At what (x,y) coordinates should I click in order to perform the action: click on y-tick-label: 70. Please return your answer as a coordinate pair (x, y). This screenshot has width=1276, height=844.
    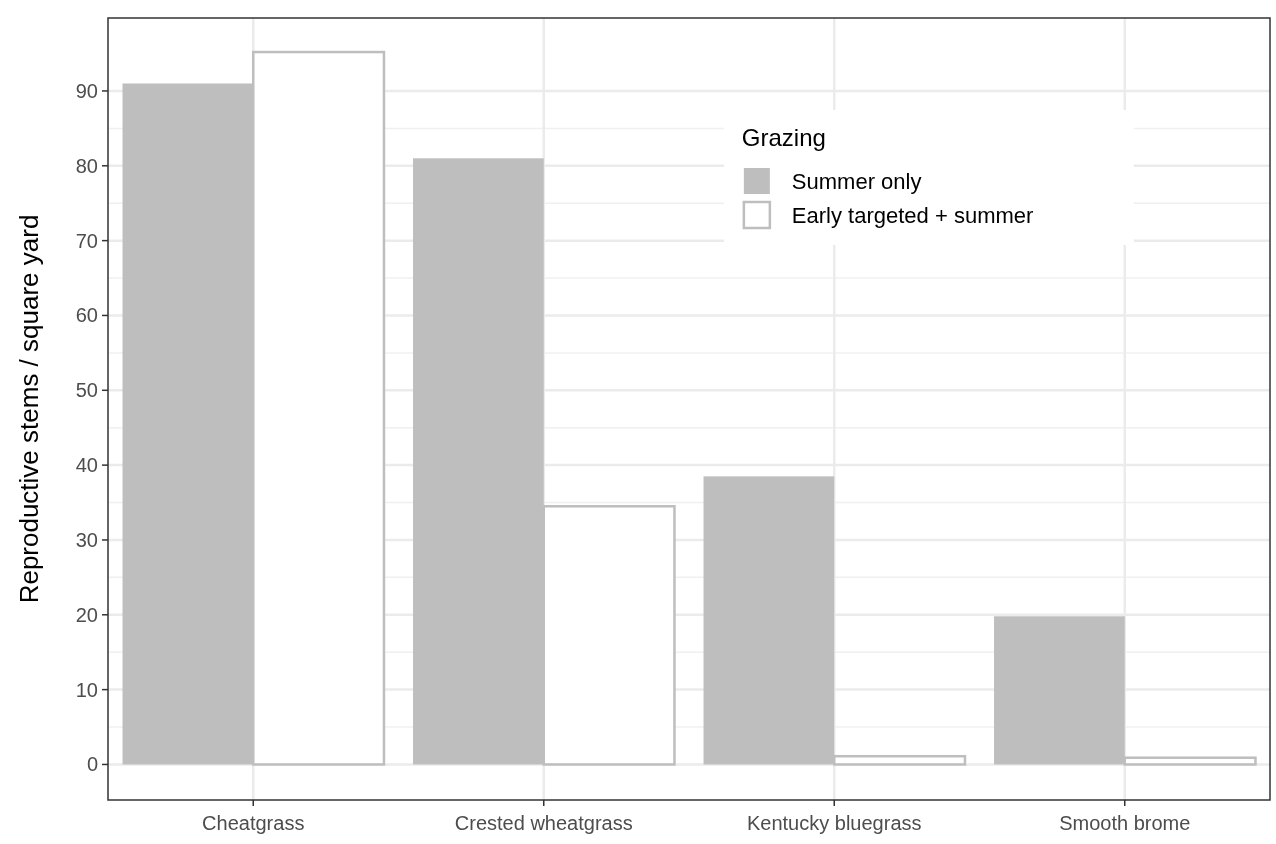
    Looking at the image, I should click on (86, 240).